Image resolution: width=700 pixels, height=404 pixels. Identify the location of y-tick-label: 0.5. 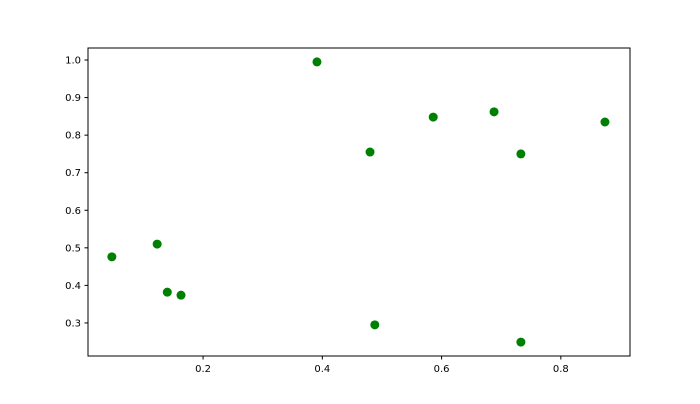
(73, 248).